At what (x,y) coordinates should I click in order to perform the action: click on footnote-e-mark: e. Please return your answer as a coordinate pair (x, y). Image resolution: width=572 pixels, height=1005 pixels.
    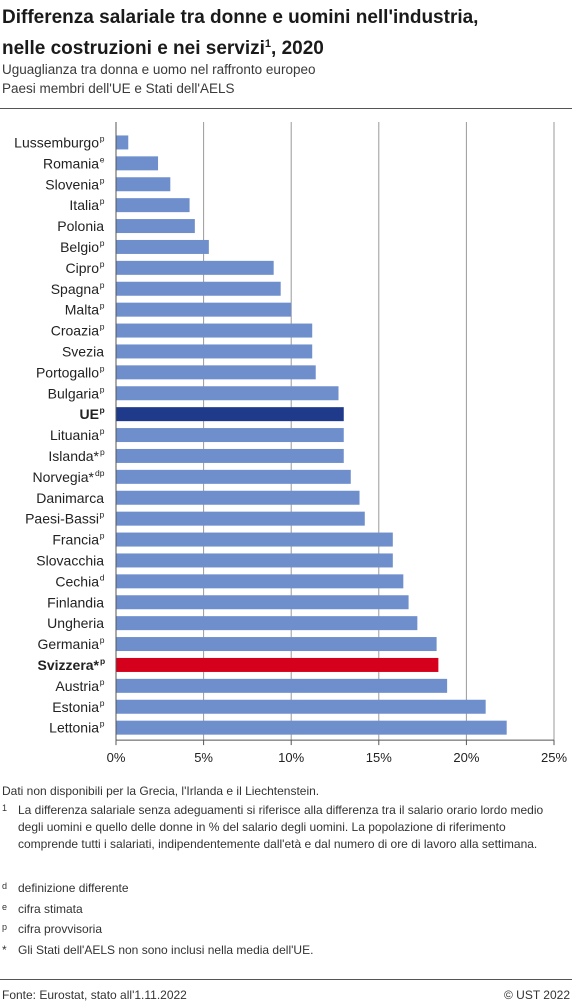
    Looking at the image, I should click on (5, 907).